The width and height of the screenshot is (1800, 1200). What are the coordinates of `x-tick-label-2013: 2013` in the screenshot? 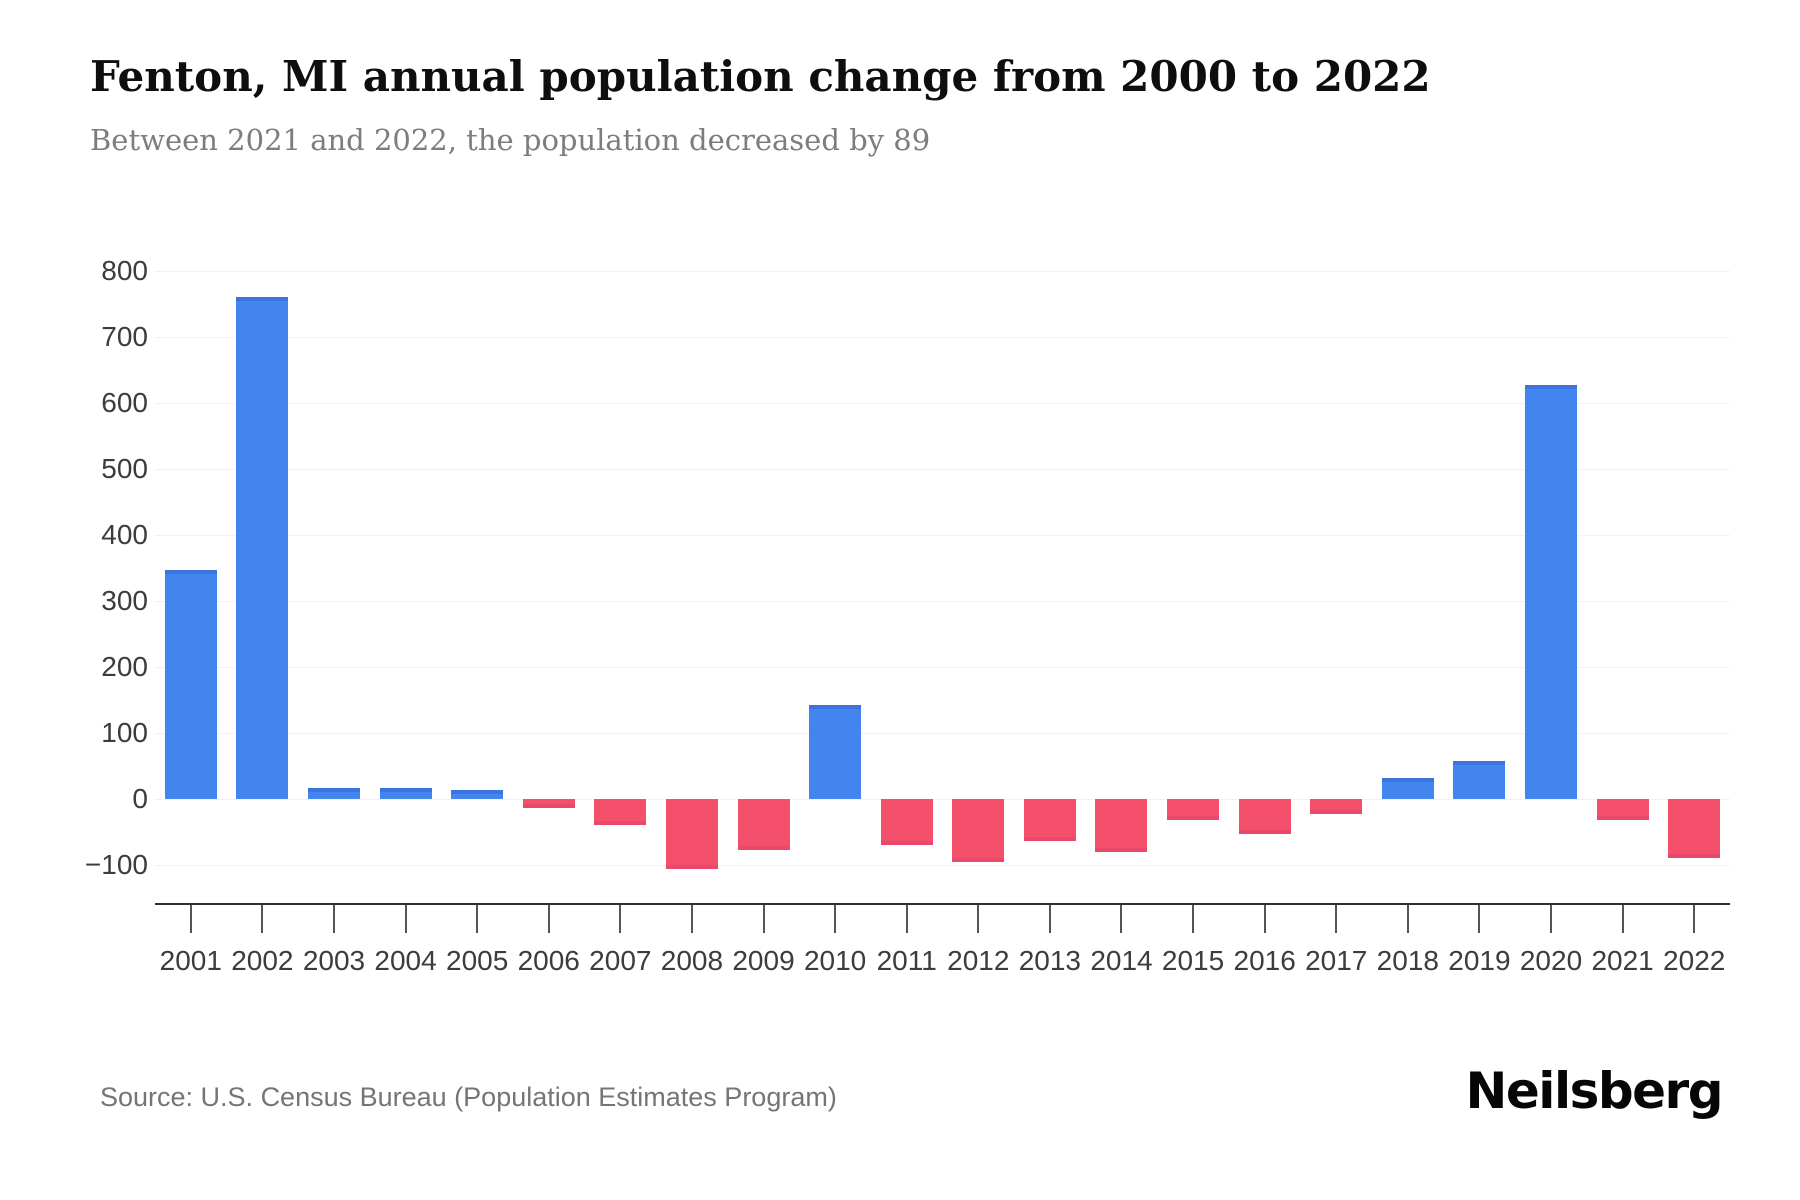 It's located at (1050, 960).